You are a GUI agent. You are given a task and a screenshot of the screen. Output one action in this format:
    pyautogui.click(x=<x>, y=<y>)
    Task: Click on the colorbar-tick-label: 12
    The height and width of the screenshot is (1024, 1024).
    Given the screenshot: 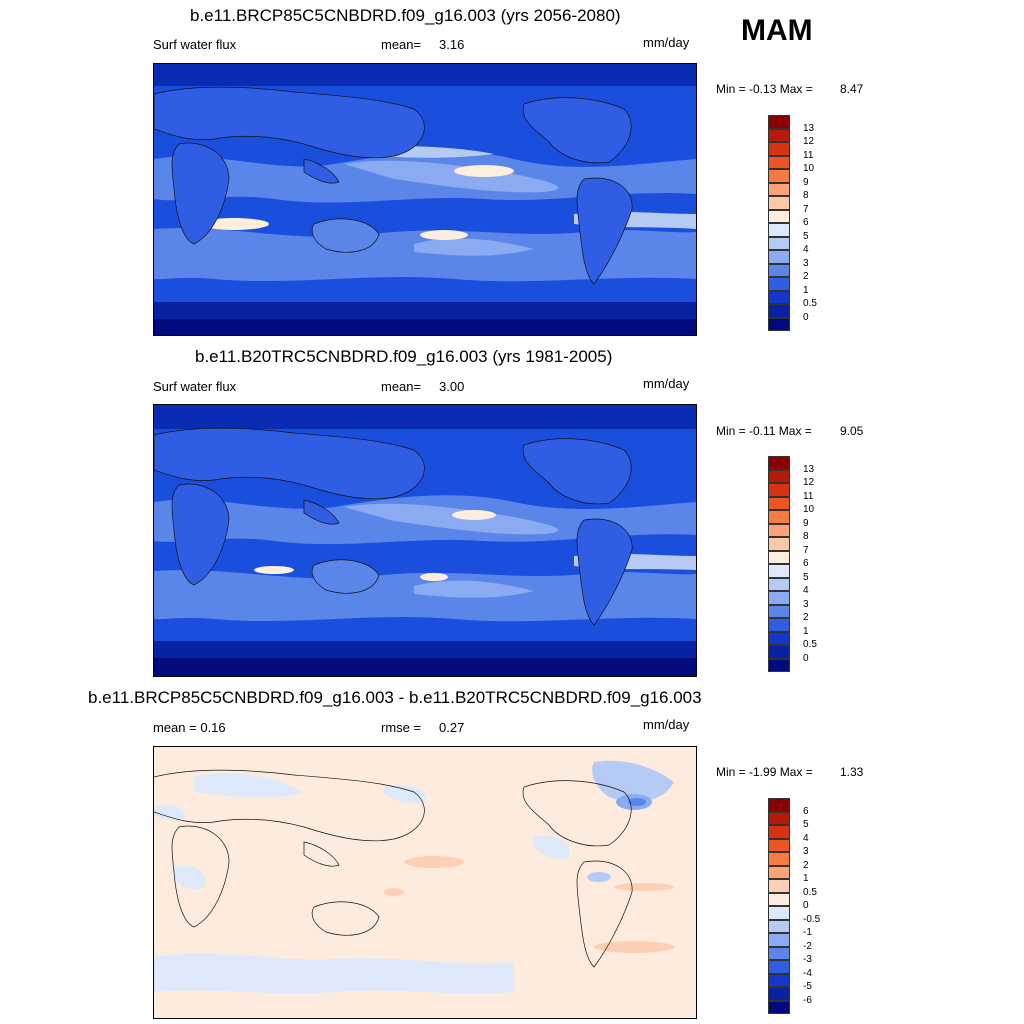 What is the action you would take?
    pyautogui.click(x=809, y=141)
    